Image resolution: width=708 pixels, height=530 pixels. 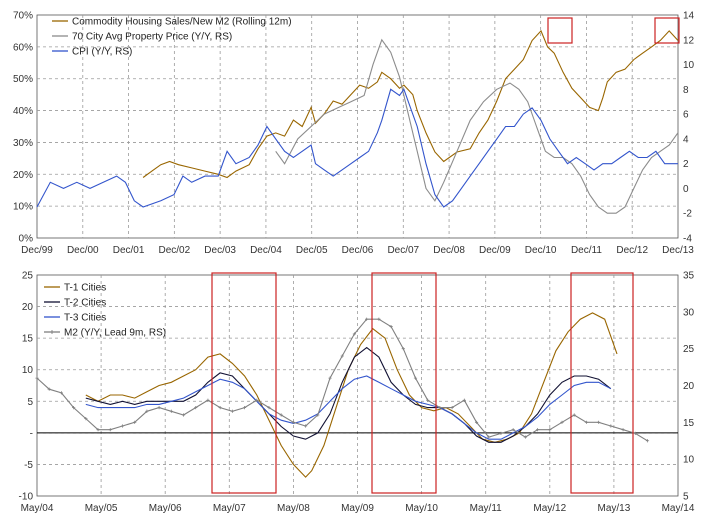 What do you see at coordinates (37, 250) in the screenshot?
I see `x-tick-label: Dec/99` at bounding box center [37, 250].